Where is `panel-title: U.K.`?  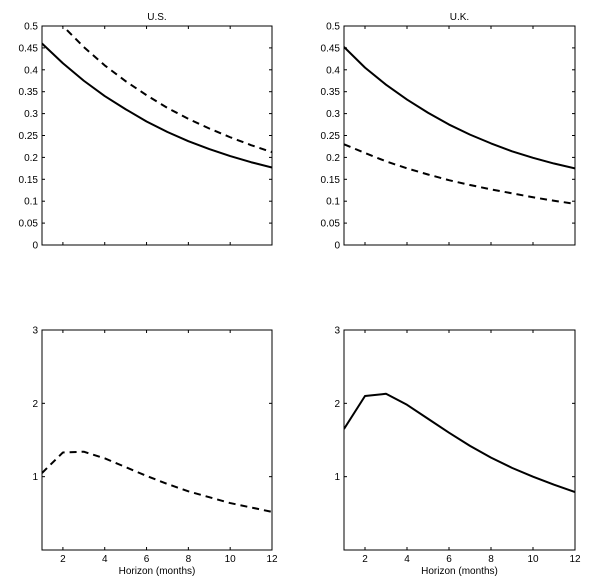
panel-title: U.K. is located at coordinates (459, 17).